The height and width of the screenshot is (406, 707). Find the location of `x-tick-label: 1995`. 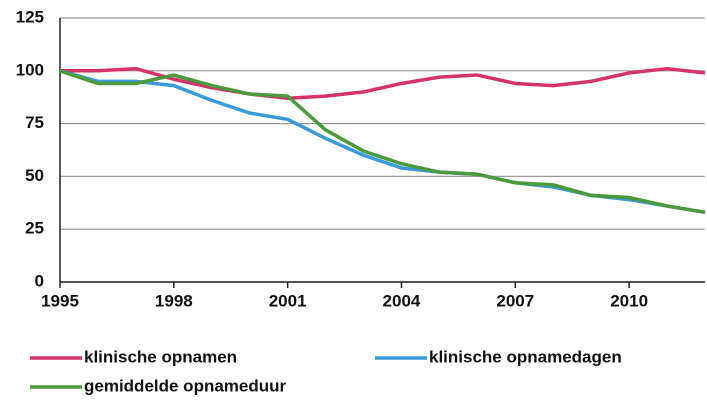

x-tick-label: 1995 is located at coordinates (60, 300).